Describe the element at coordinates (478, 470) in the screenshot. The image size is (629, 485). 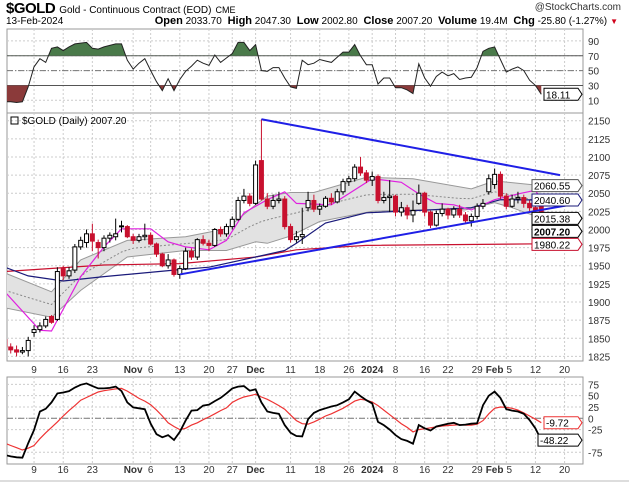
I see `x-tick-label-bottom: 29` at that location.